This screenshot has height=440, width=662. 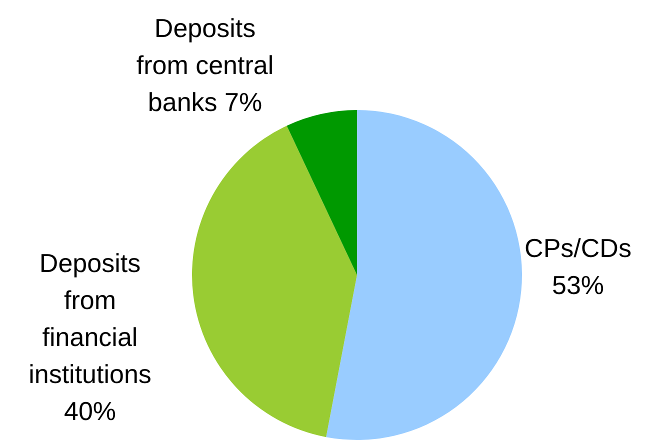 What do you see at coordinates (205, 65) in the screenshot?
I see `slice-label: Deposits from central banks 7%` at bounding box center [205, 65].